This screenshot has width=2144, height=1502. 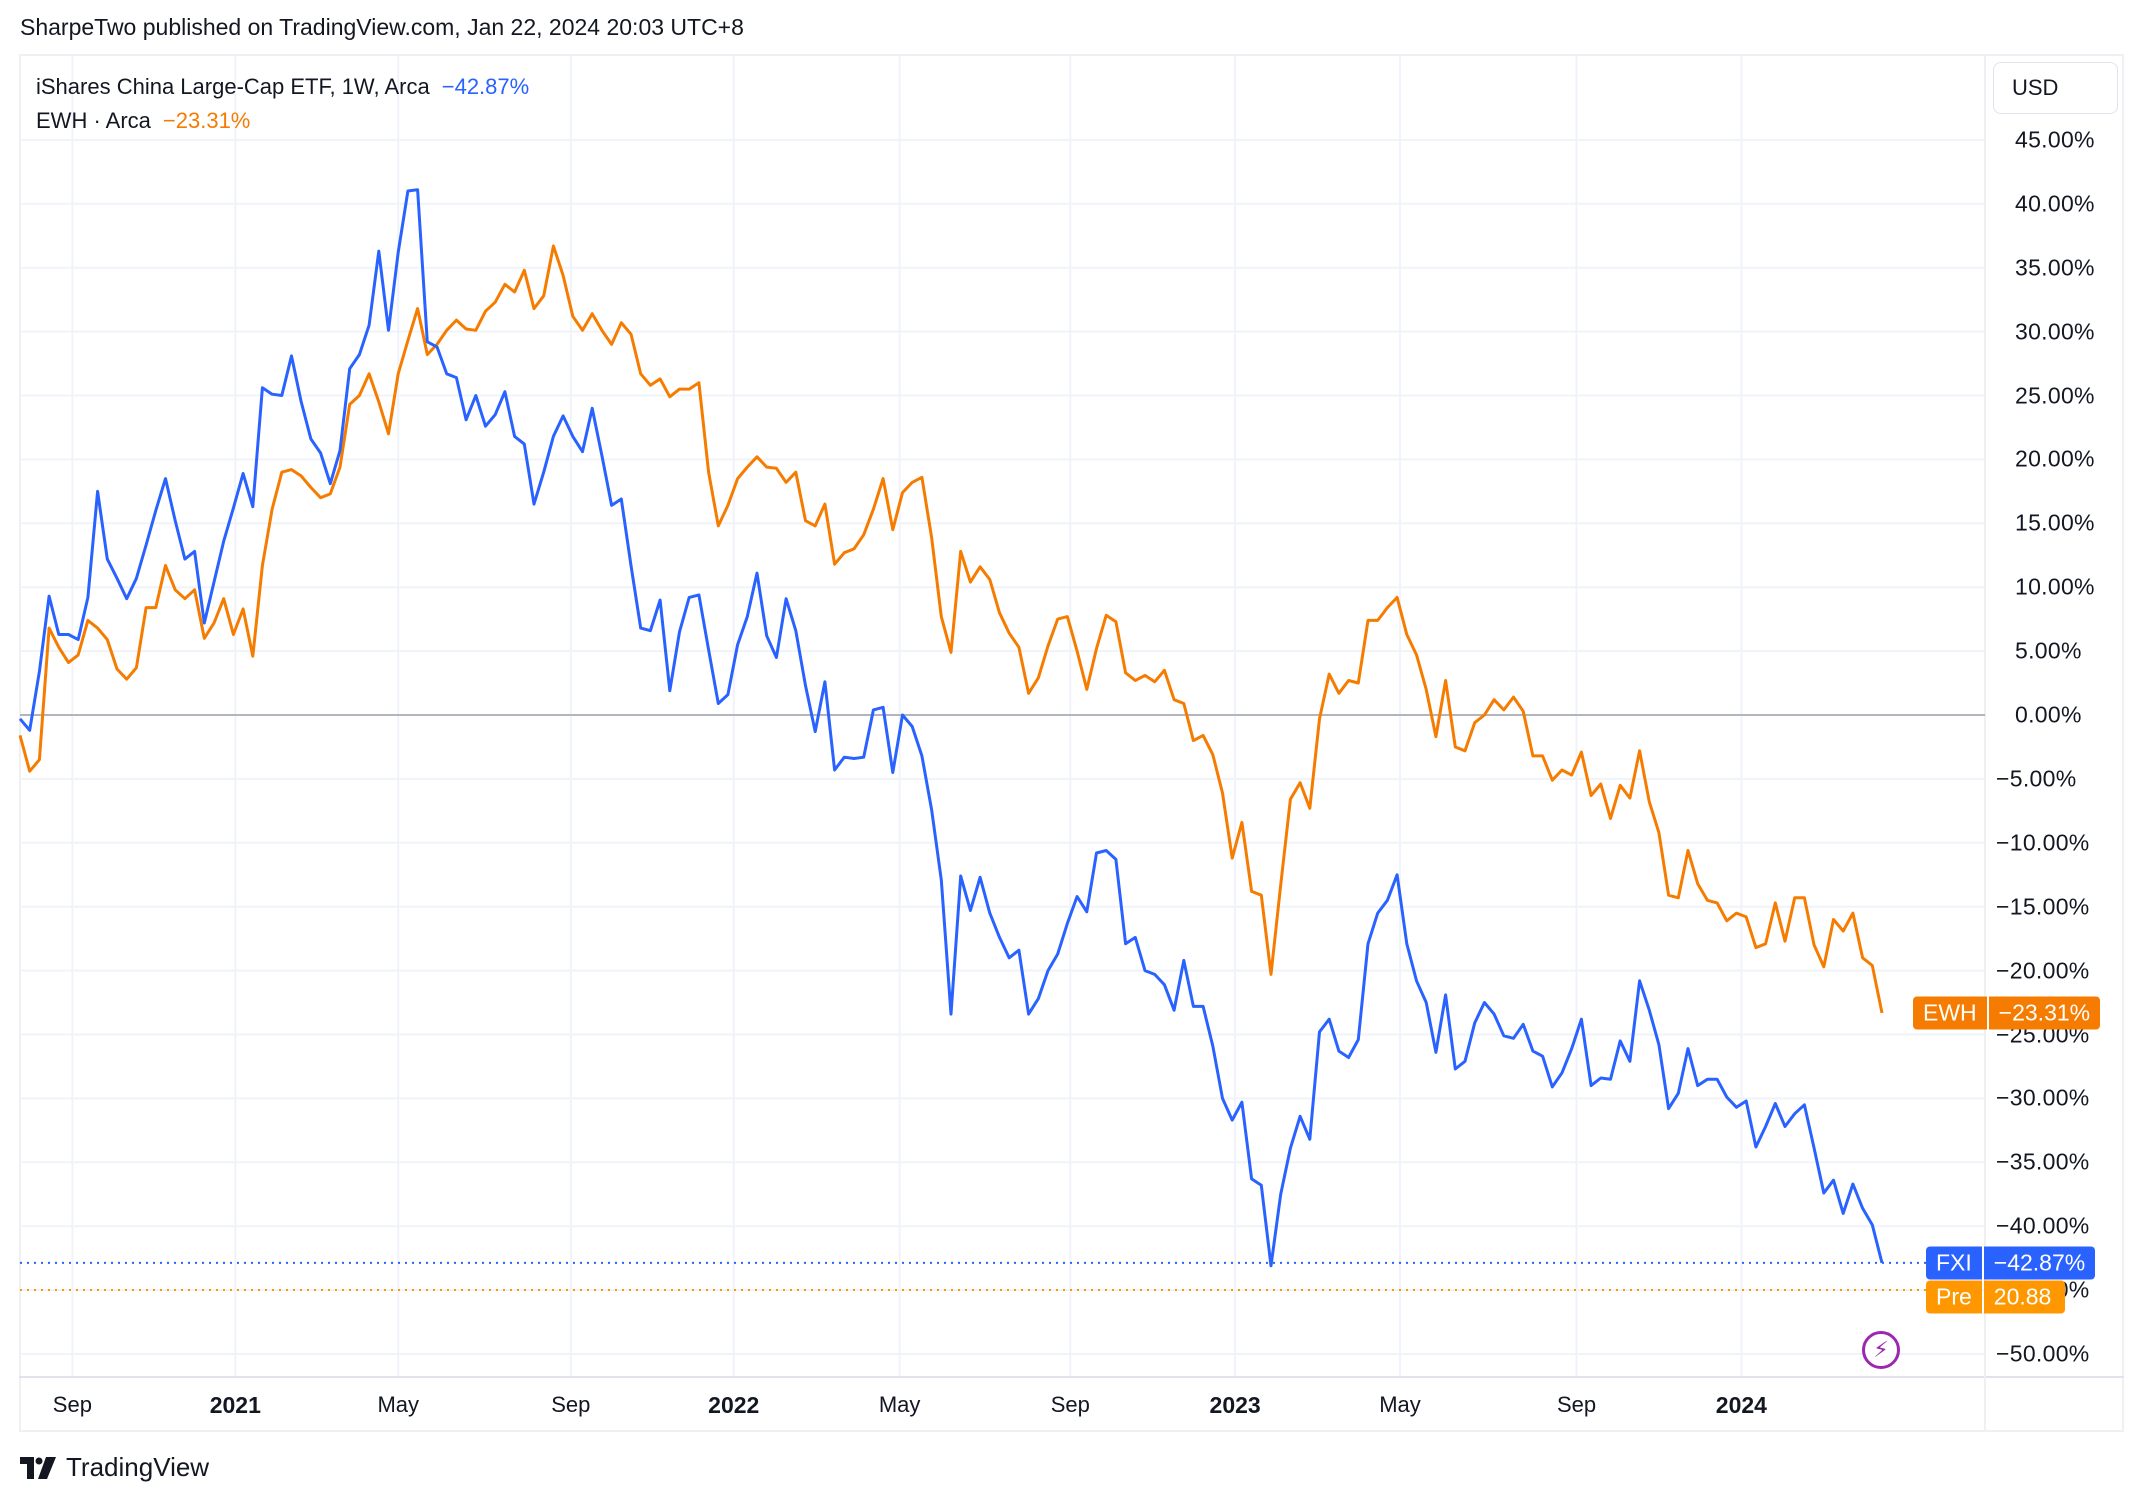 What do you see at coordinates (2048, 650) in the screenshot?
I see `price-axis-label: 5.00%` at bounding box center [2048, 650].